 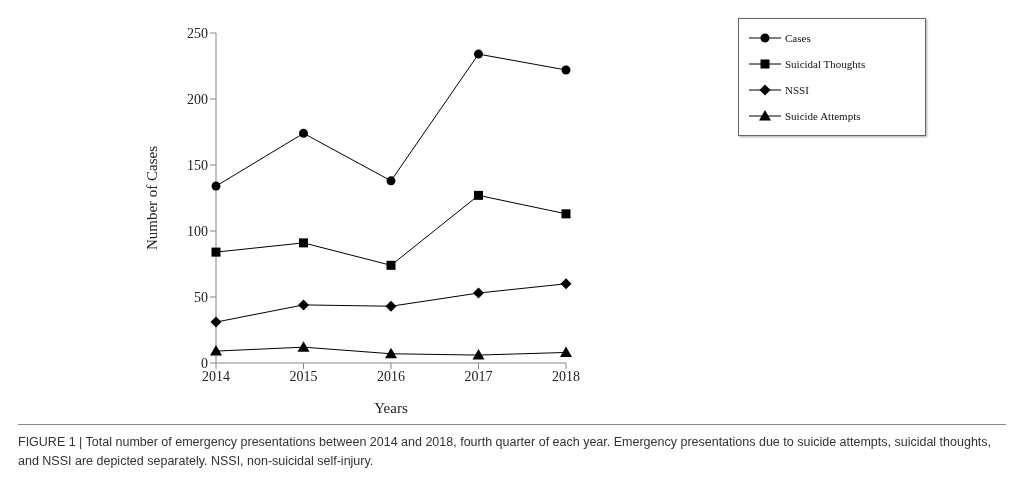 What do you see at coordinates (201, 297) in the screenshot?
I see `y-tick-label: 50` at bounding box center [201, 297].